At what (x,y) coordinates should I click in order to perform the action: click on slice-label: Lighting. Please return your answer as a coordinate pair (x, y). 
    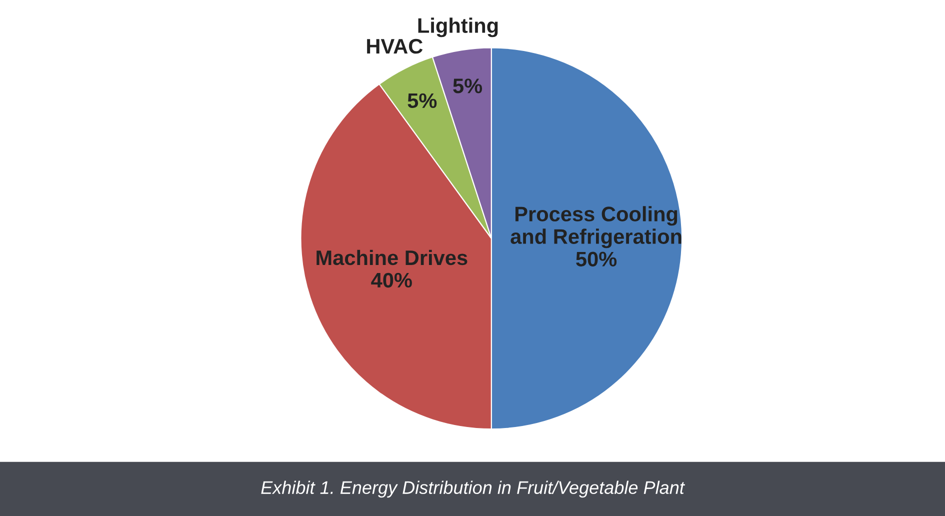
    Looking at the image, I should click on (458, 28).